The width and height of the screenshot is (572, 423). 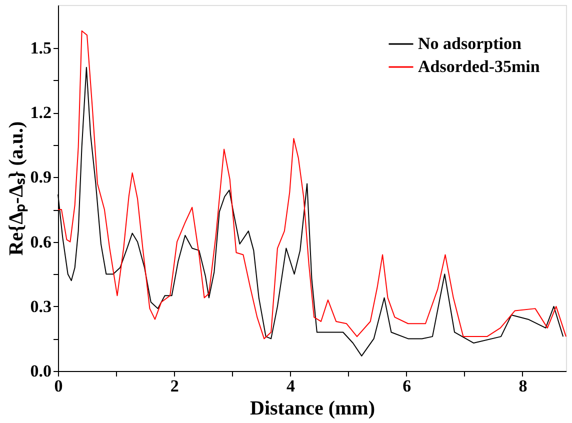 What do you see at coordinates (41, 306) in the screenshot?
I see `y-tick-label: 0.3` at bounding box center [41, 306].